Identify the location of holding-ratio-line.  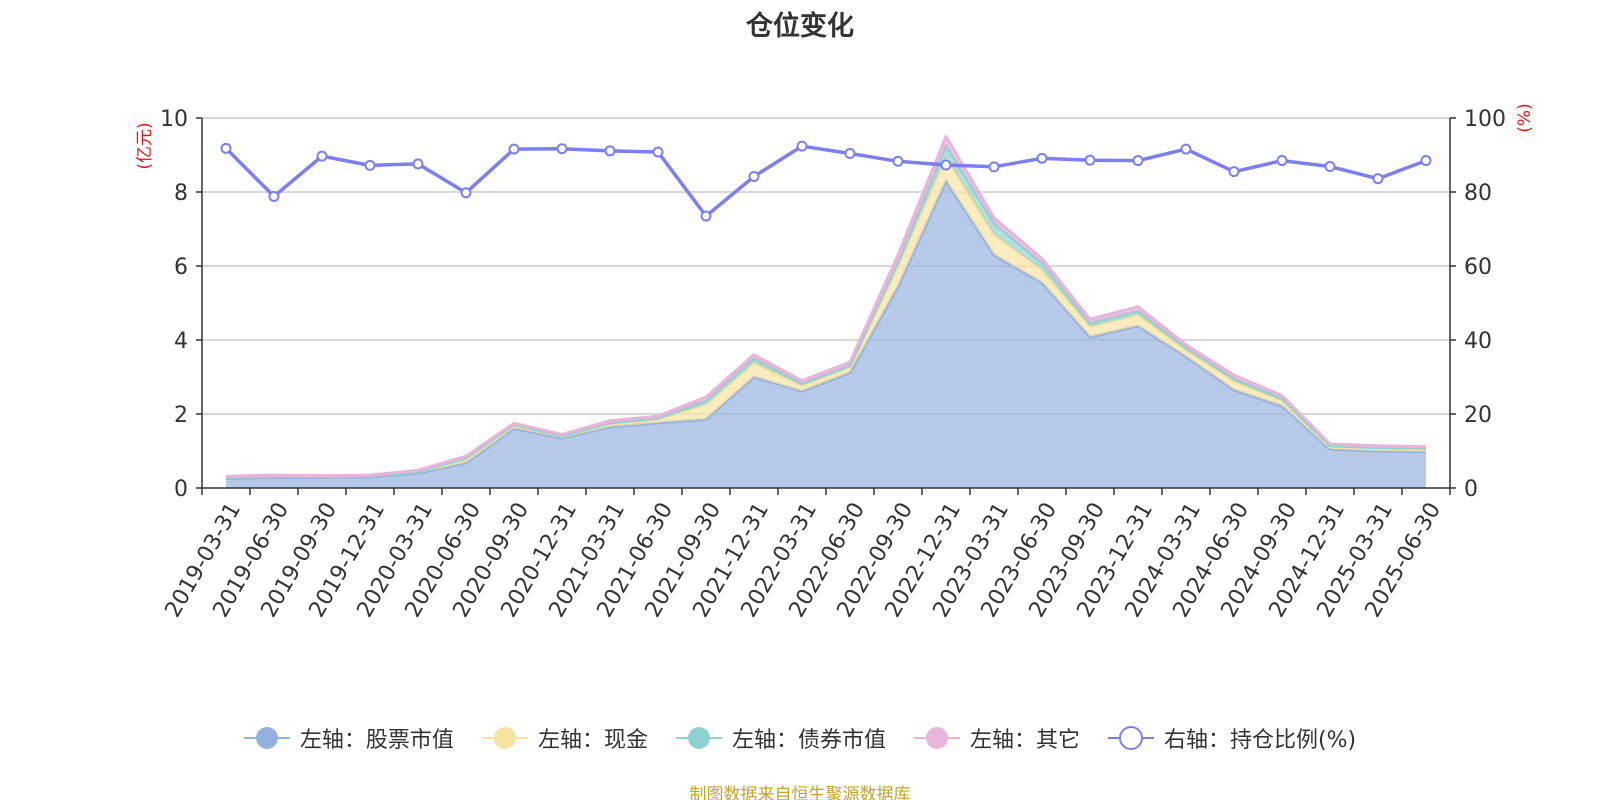
(825, 181).